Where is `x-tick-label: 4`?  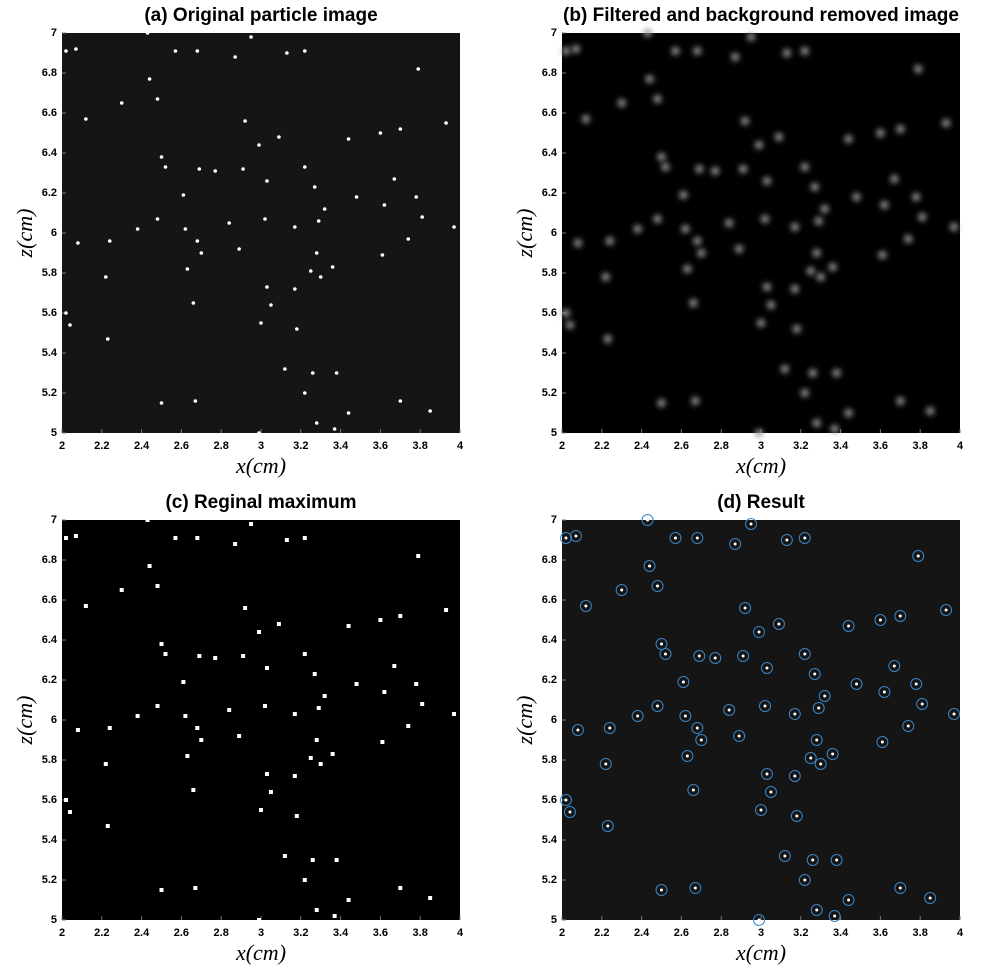
x-tick-label: 4 is located at coordinates (960, 446).